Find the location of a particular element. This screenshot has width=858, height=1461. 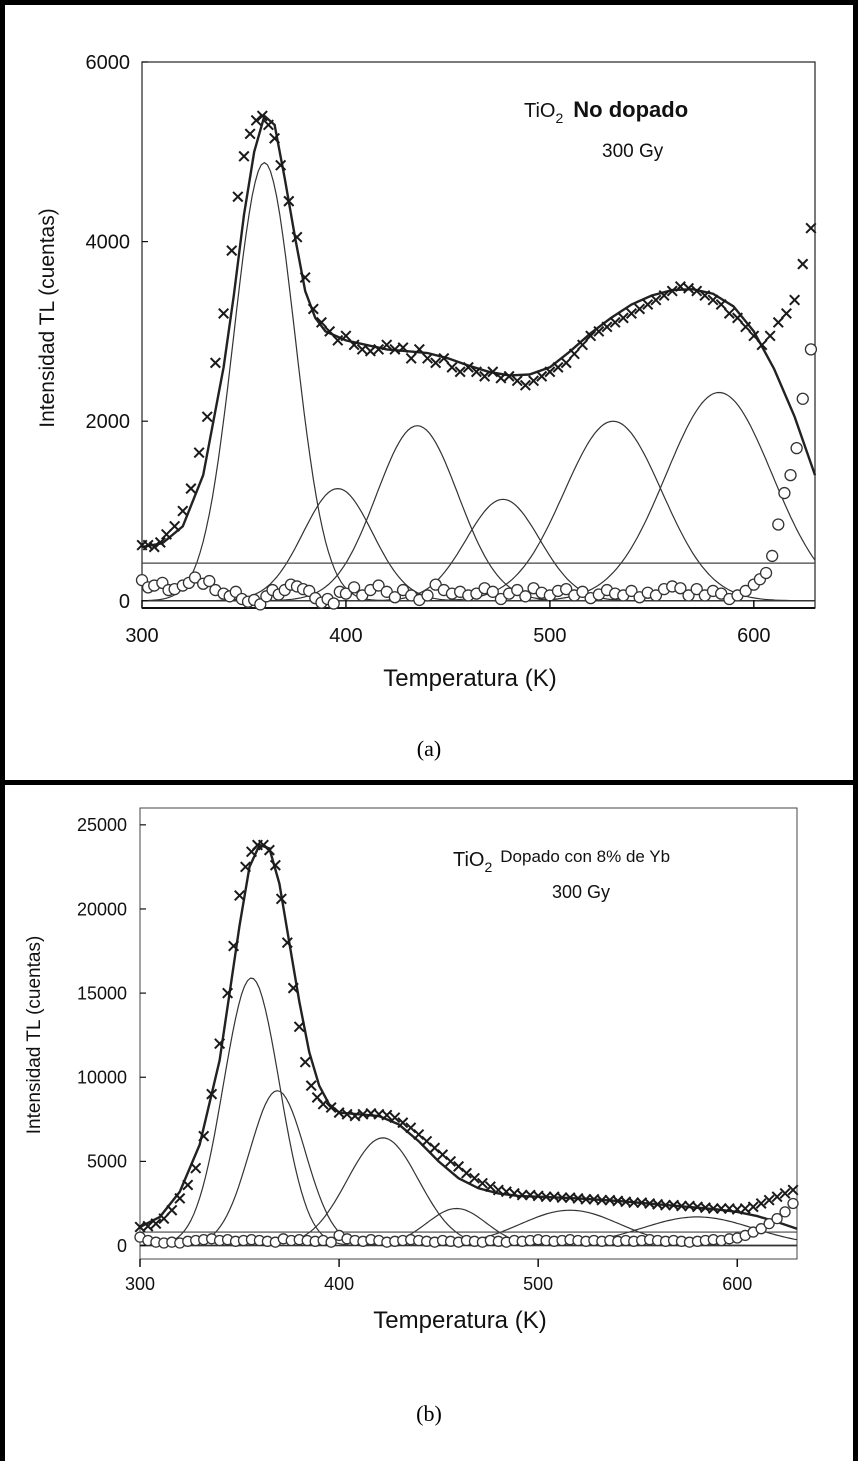

panel-a-annotation-label: No dopado is located at coordinates (630, 109).